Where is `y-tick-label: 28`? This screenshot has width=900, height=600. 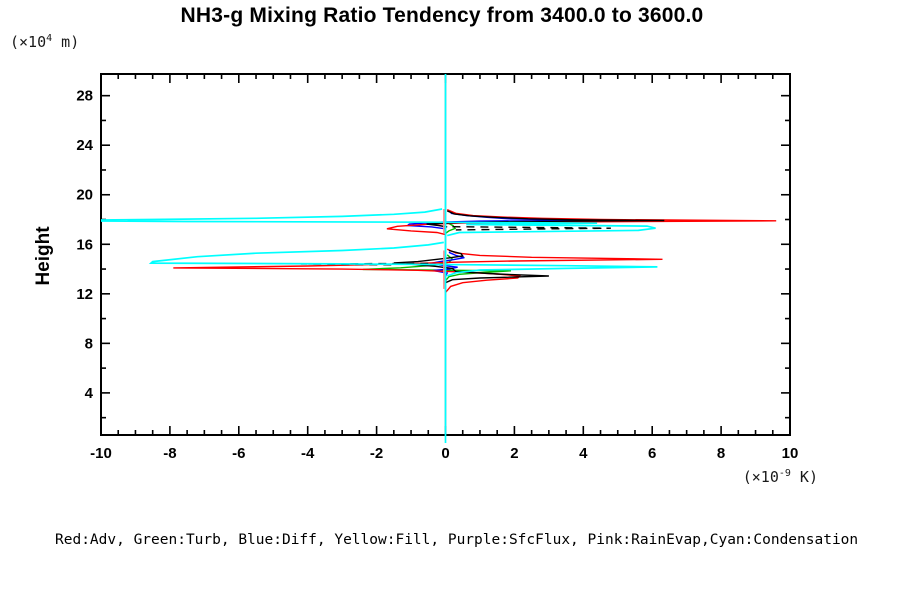 y-tick-label: 28 is located at coordinates (84, 96).